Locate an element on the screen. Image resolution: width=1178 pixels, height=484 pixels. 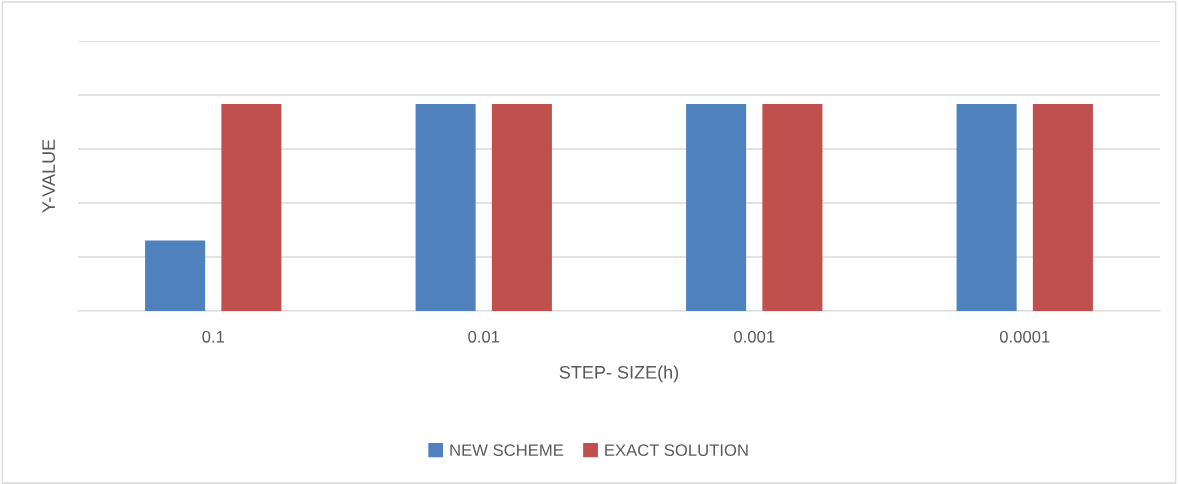
x-tick-label: 0.0001 is located at coordinates (1024, 336).